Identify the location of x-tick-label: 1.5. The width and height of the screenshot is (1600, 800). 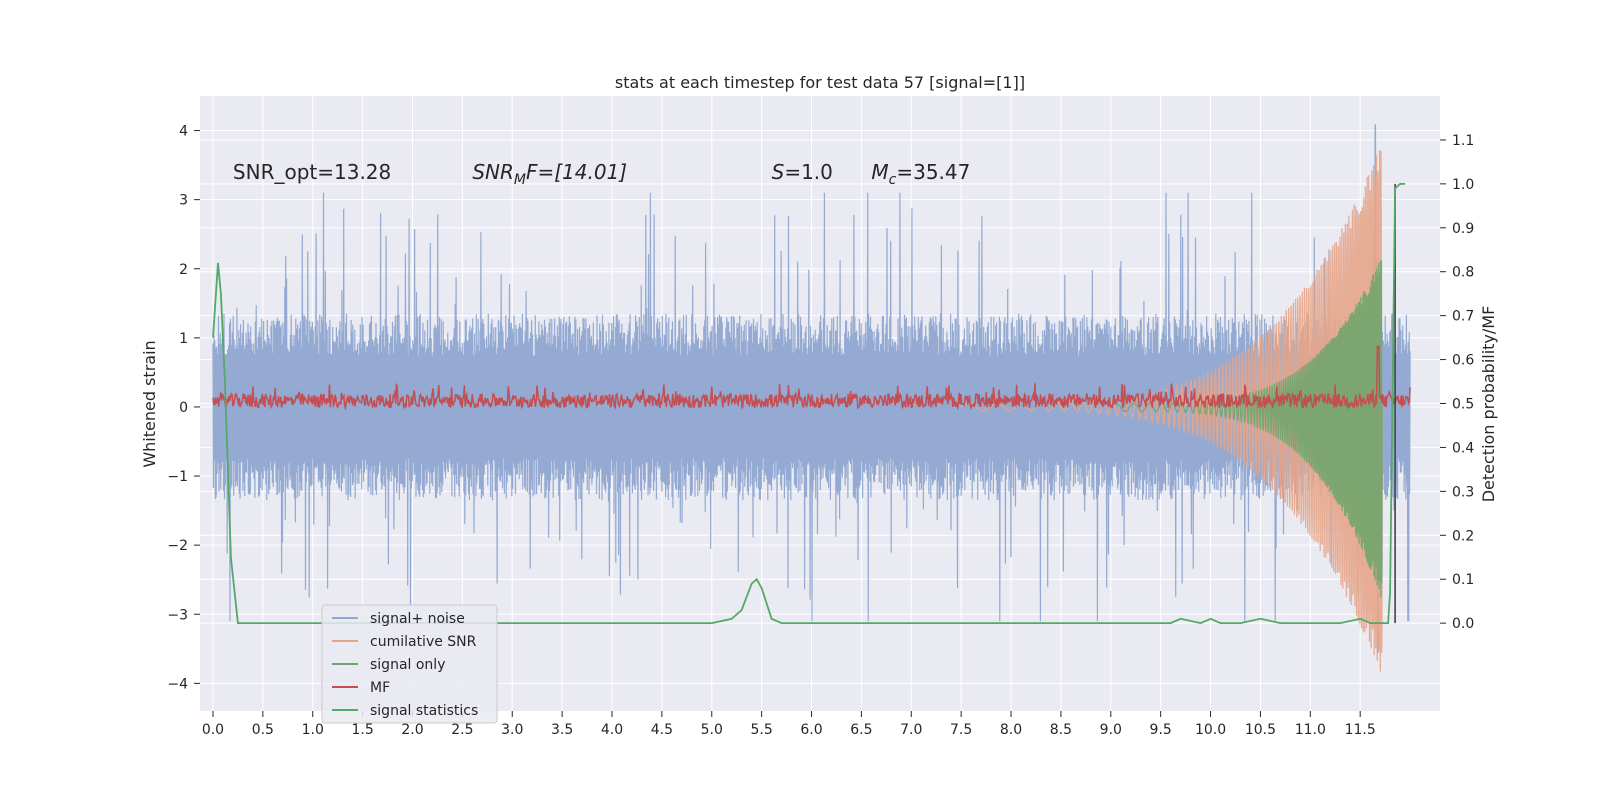
(362, 730).